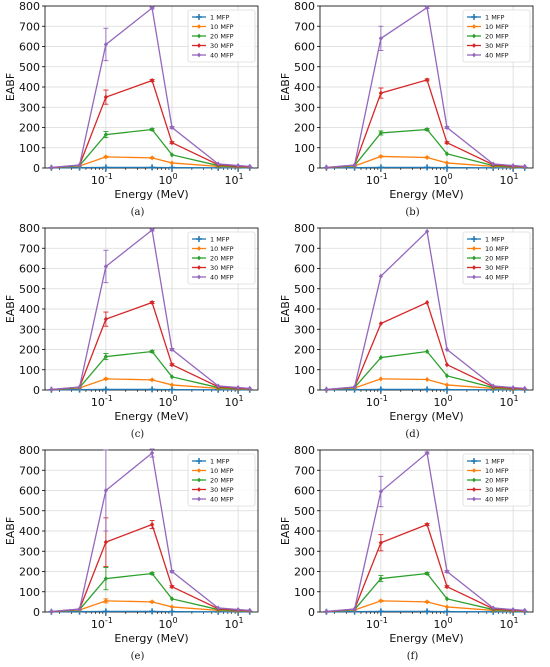  What do you see at coordinates (304, 87) in the screenshot?
I see `y-tick-label: 400` at bounding box center [304, 87].